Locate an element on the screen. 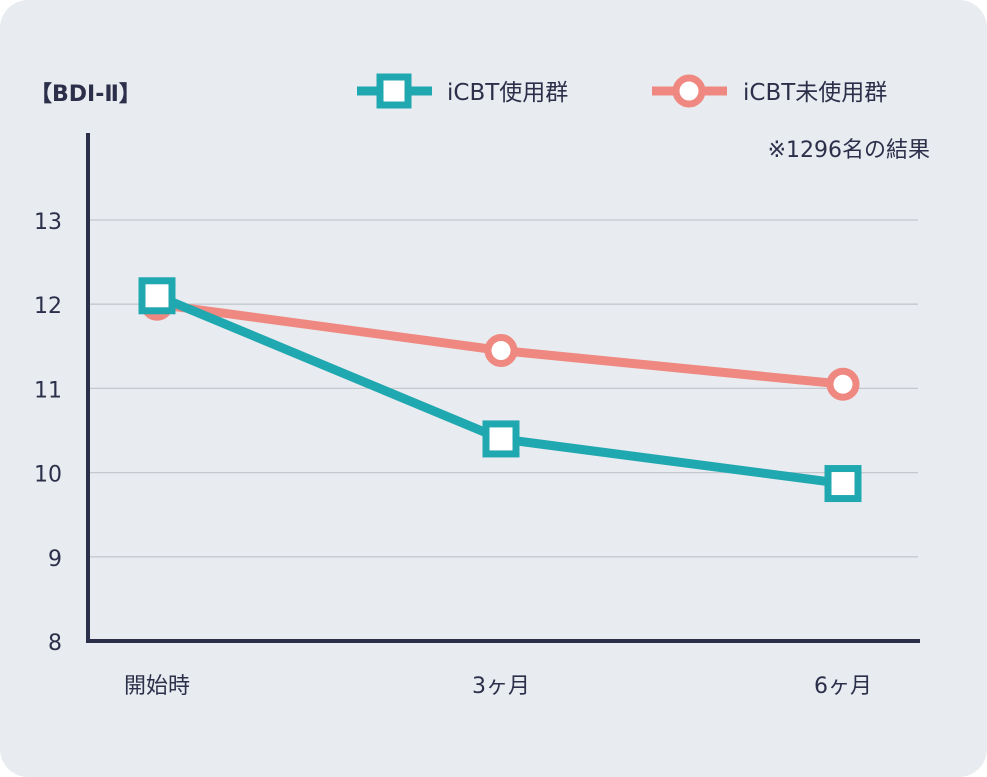 This screenshot has width=987, height=777. y-tick-label-9: 9 is located at coordinates (55, 559).